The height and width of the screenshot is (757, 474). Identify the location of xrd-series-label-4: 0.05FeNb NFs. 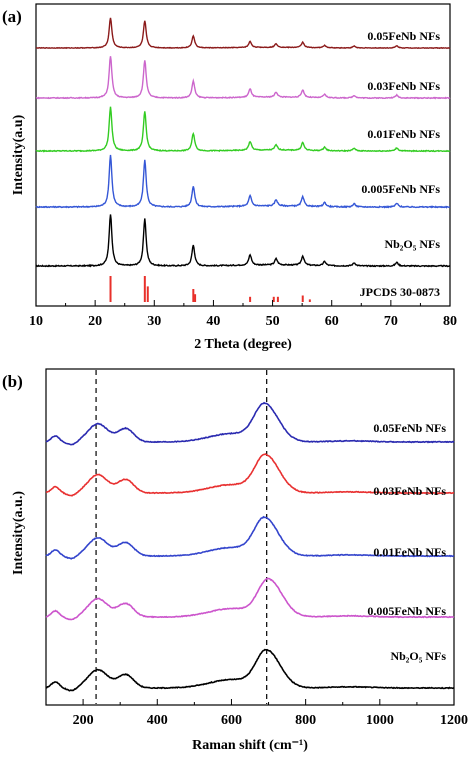
(403, 36).